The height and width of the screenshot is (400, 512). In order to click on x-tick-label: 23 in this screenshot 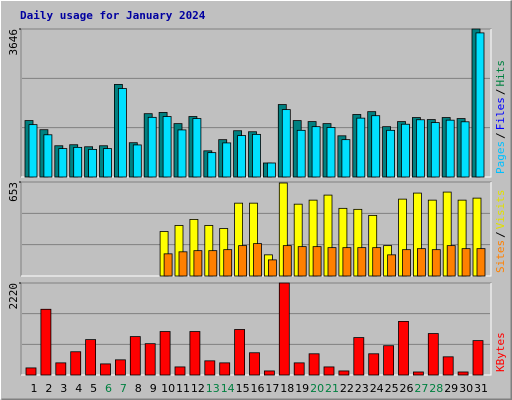, I will do `click(362, 388)`.